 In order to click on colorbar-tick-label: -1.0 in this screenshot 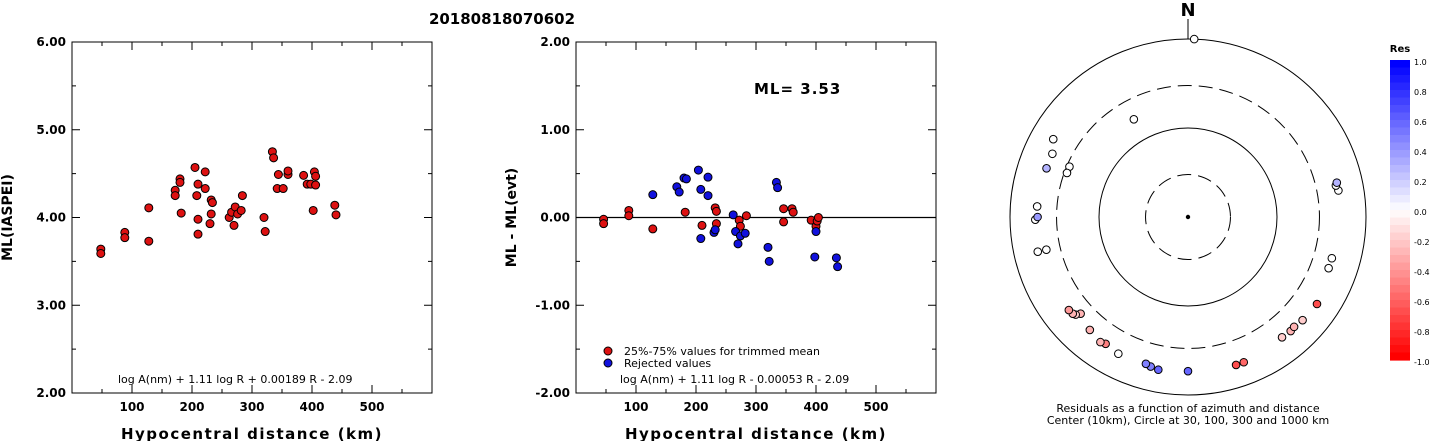, I will do `click(1422, 362)`.